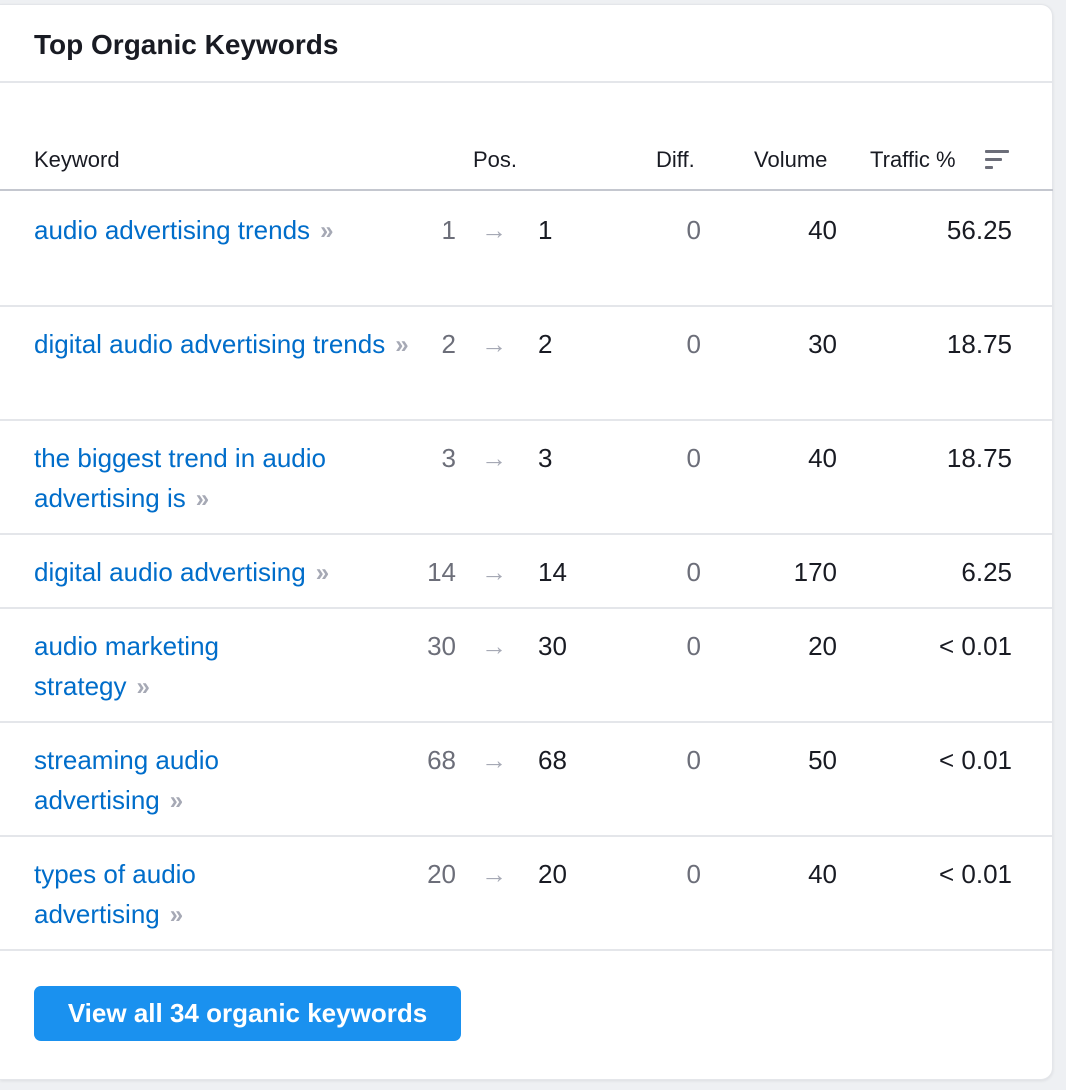 The height and width of the screenshot is (1090, 1066). I want to click on widget-title: Top Organic Keywords, so click(186, 44).